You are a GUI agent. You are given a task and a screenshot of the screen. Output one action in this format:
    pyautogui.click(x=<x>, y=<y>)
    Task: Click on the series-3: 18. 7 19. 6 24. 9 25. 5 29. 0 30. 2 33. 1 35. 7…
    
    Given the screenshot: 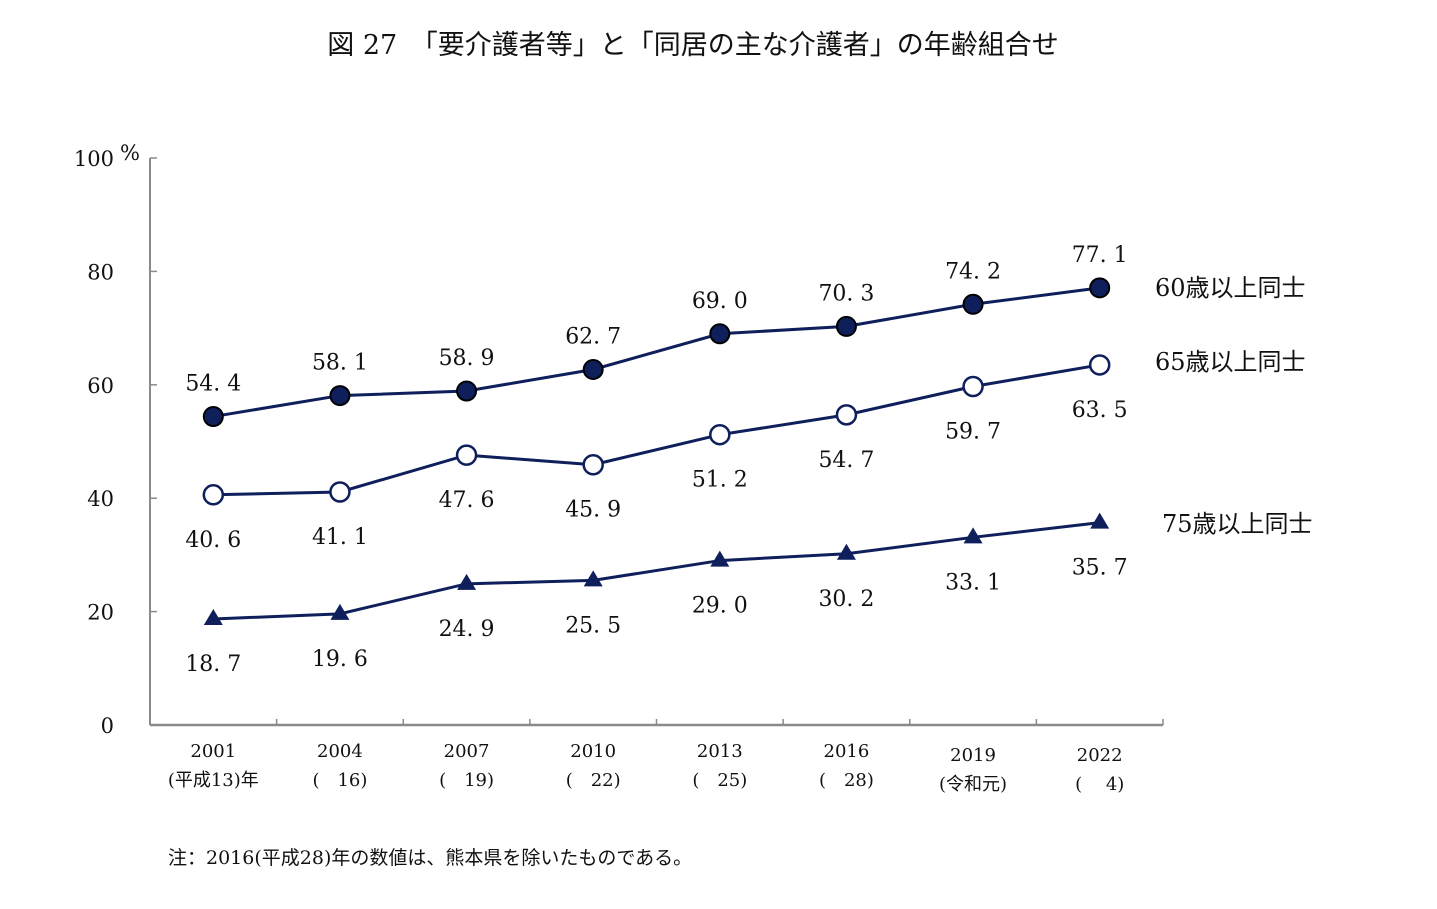 What is the action you would take?
    pyautogui.click(x=748, y=593)
    